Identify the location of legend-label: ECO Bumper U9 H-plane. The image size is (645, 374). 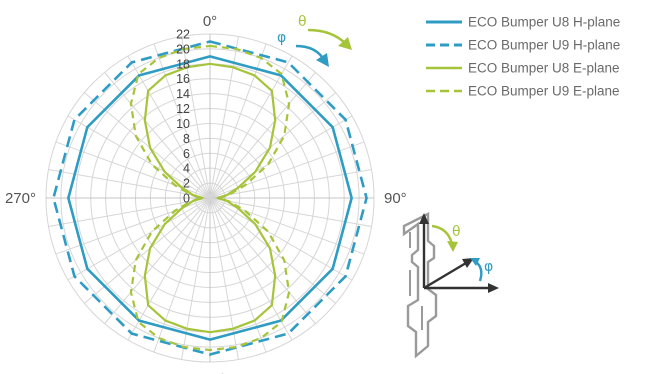
(544, 45).